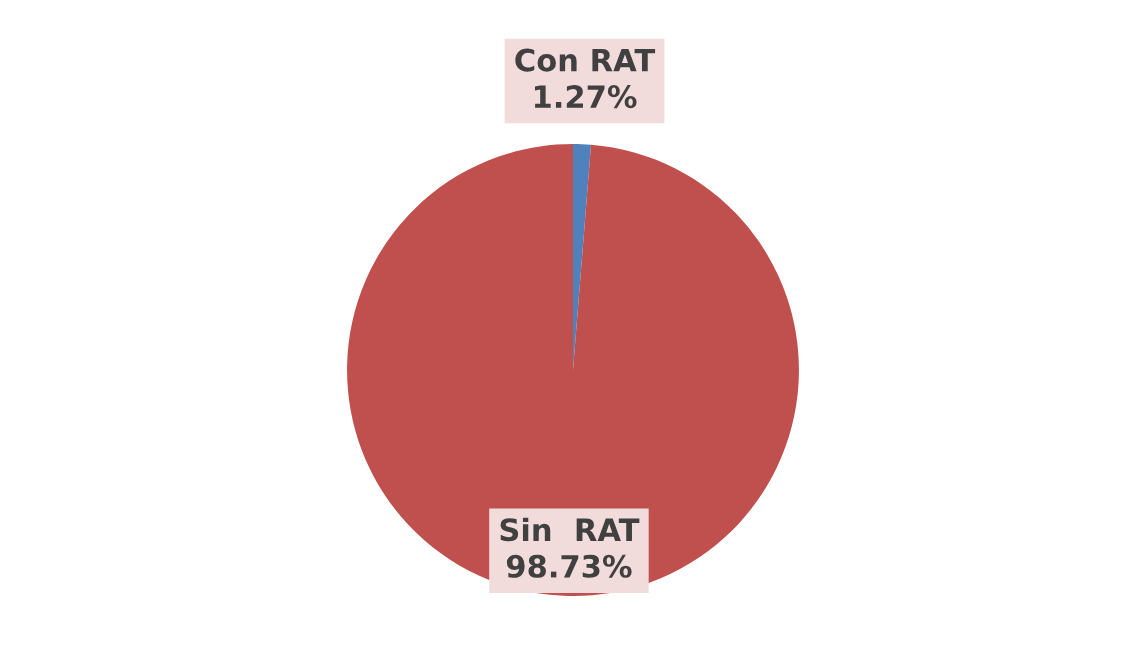 Image resolution: width=1146 pixels, height=661 pixels. Describe the element at coordinates (585, 97) in the screenshot. I see `data-label: 1.27%` at that location.